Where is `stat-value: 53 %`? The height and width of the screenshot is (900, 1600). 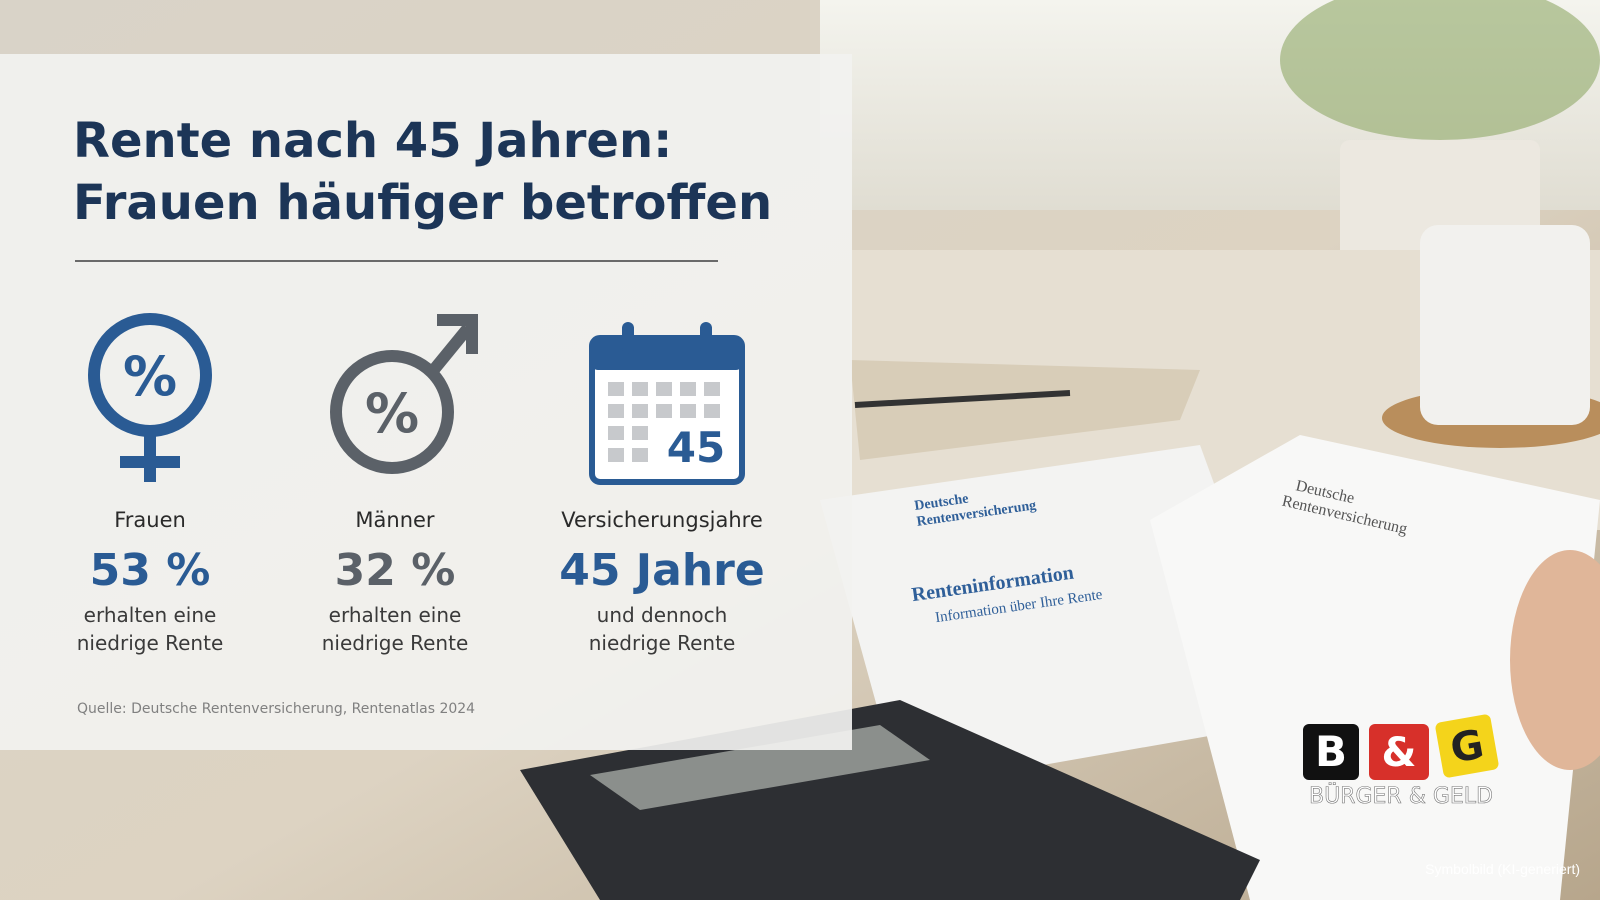 stat-value: 53 % is located at coordinates (150, 570).